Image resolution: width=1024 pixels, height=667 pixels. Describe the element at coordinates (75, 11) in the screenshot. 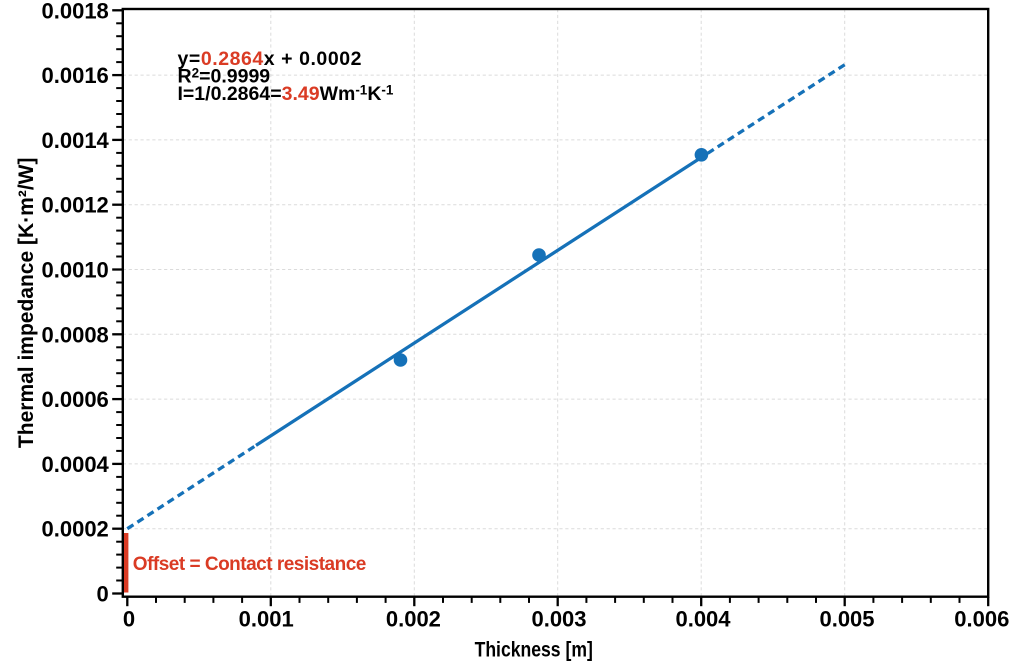

I see `svg-text: 0.0018` at that location.